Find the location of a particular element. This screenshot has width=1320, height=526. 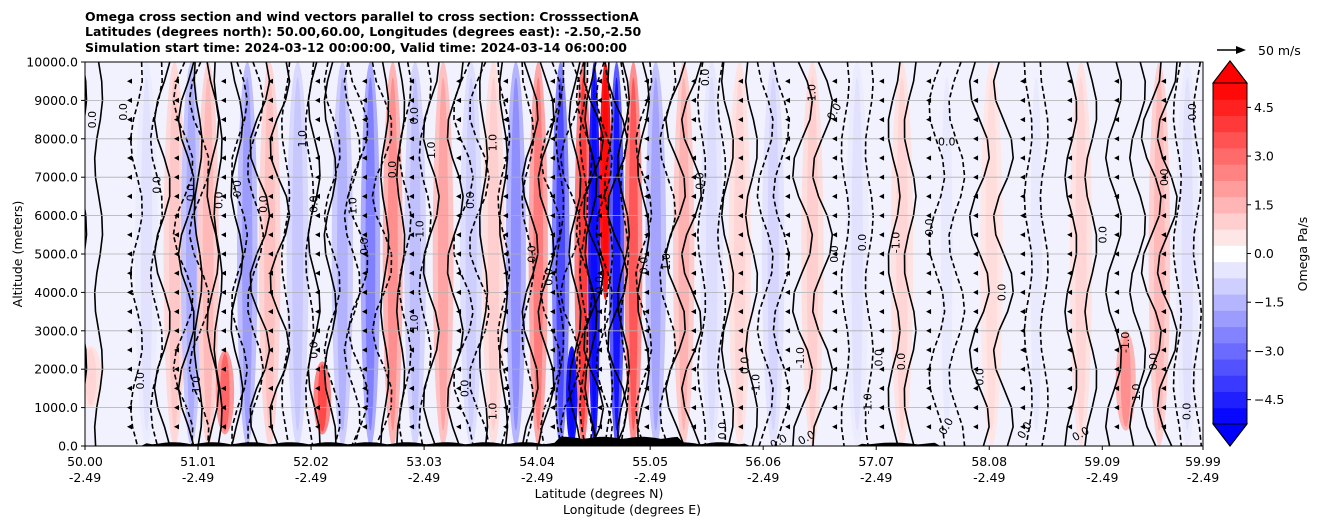

colorbar-tick-label: 0.0 is located at coordinates (1264, 253).